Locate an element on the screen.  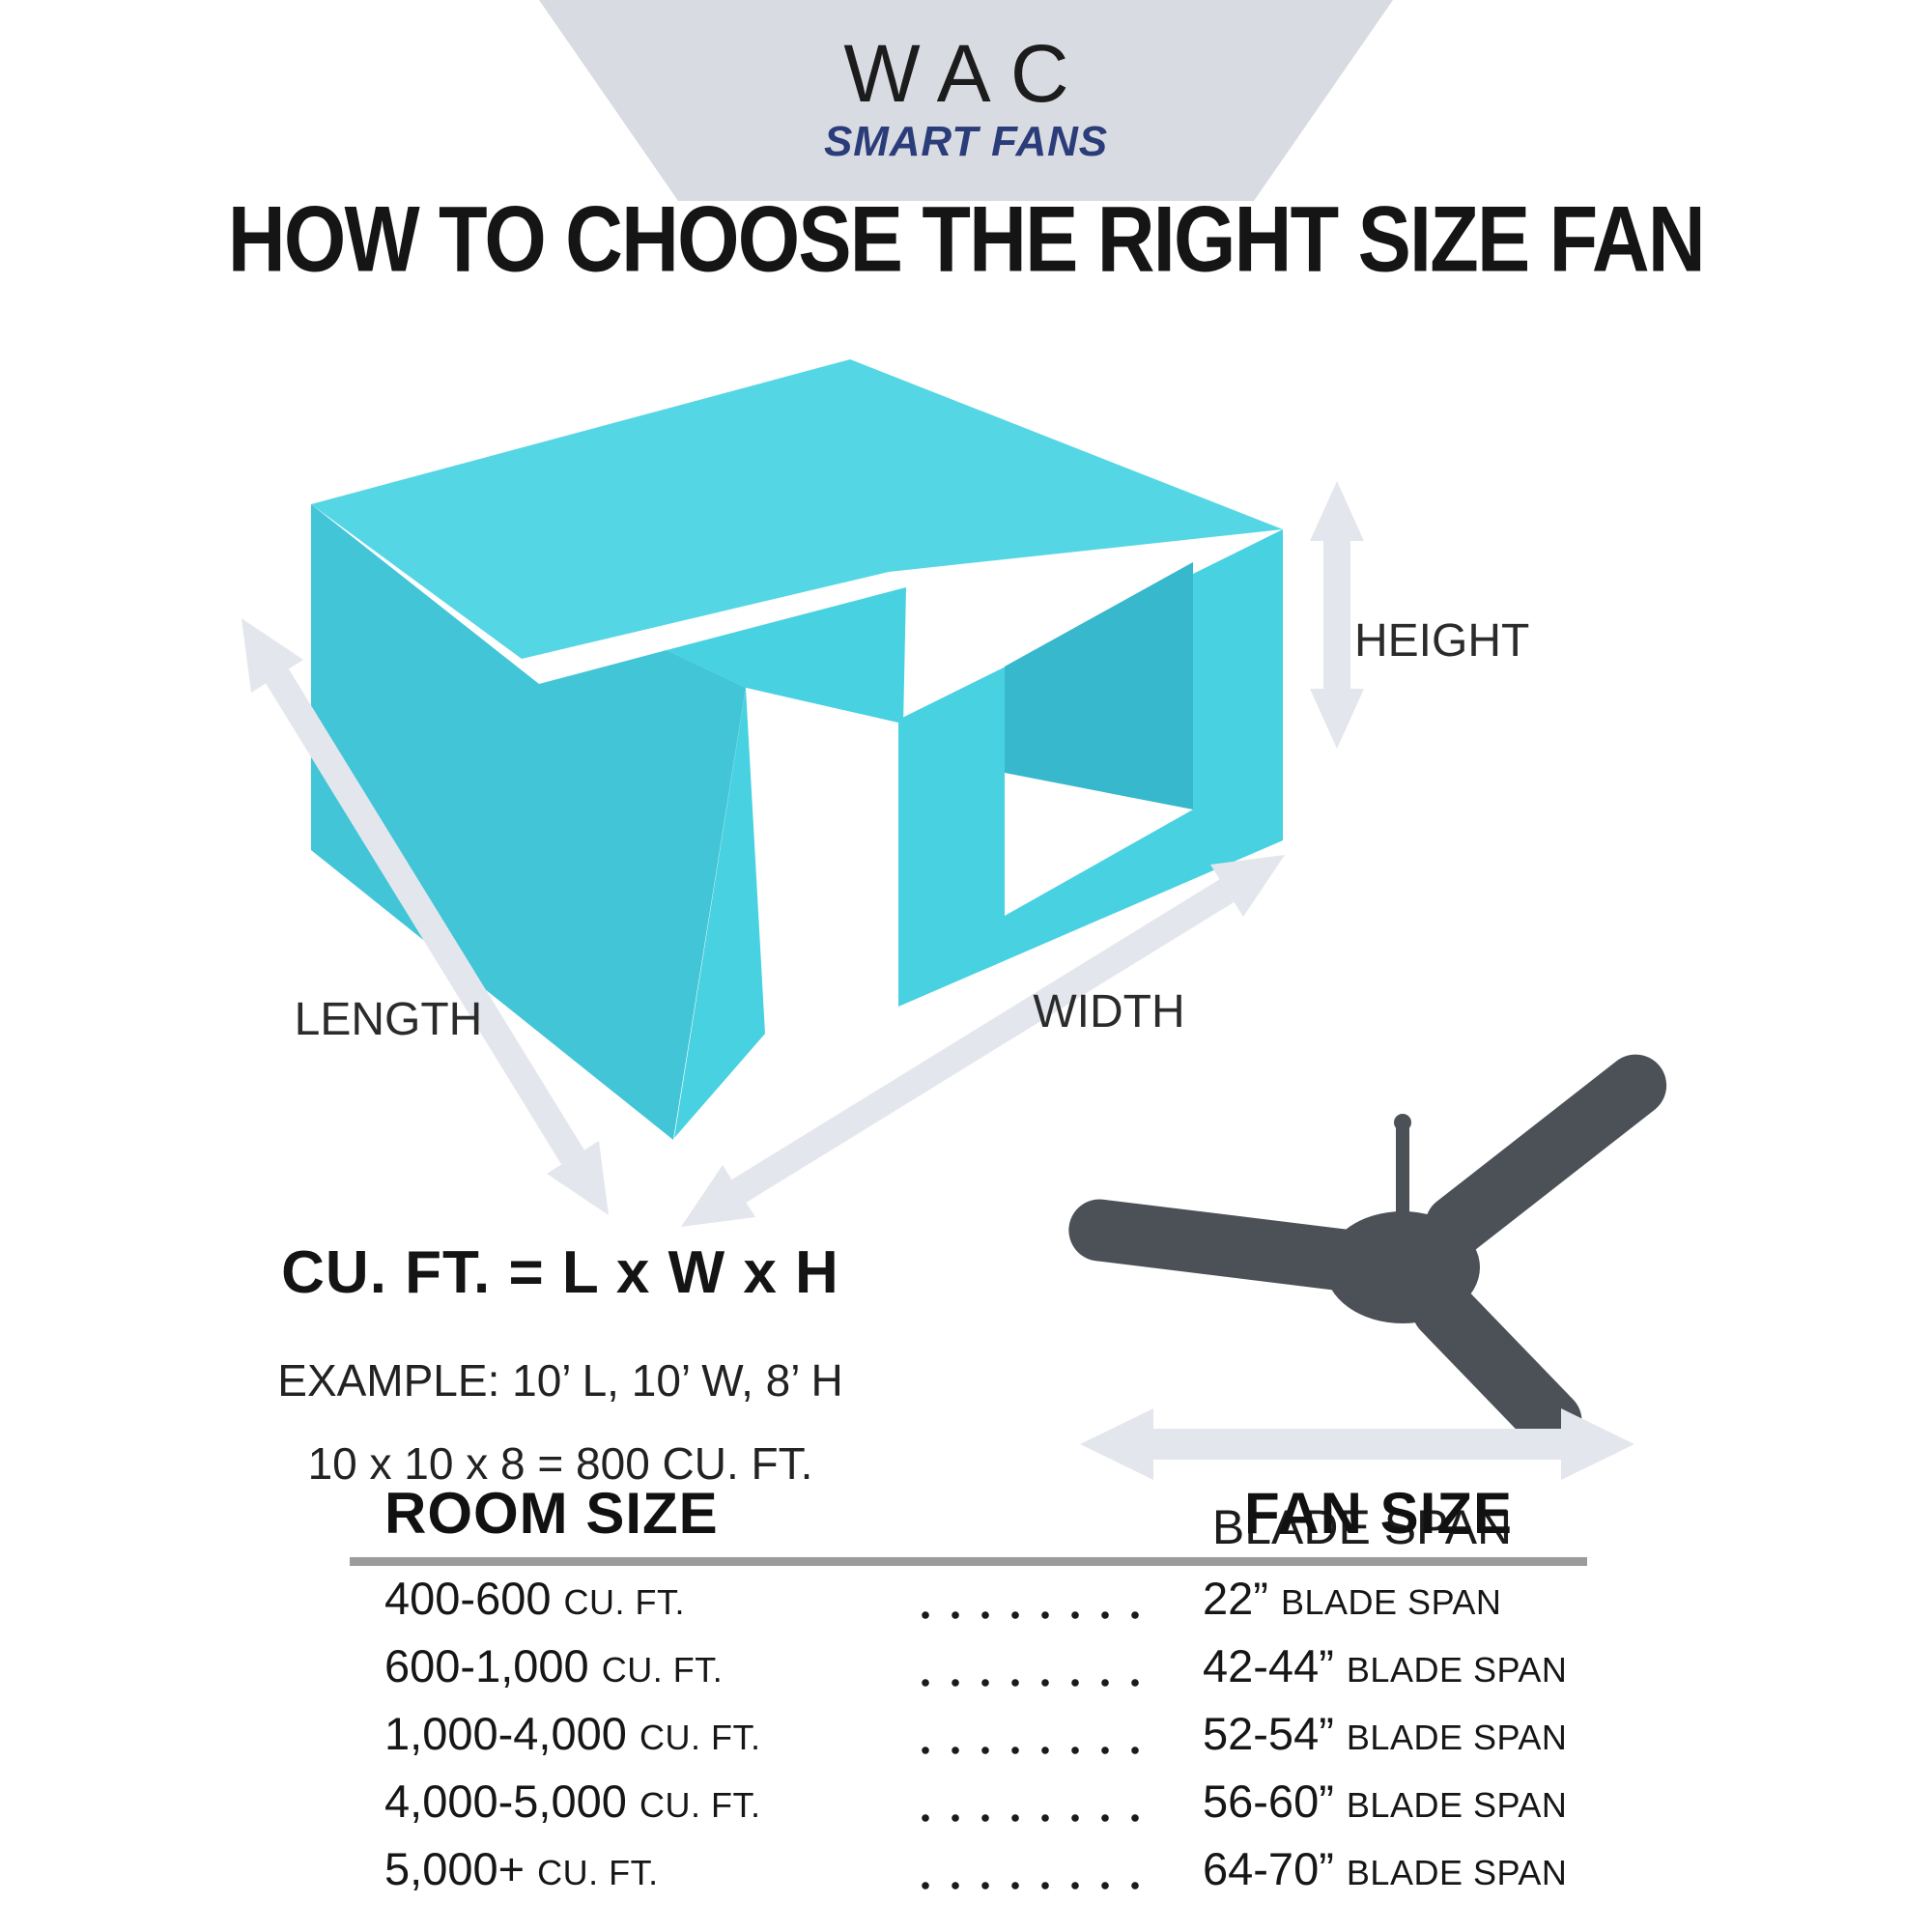
width-arrow is located at coordinates (983, 1041).